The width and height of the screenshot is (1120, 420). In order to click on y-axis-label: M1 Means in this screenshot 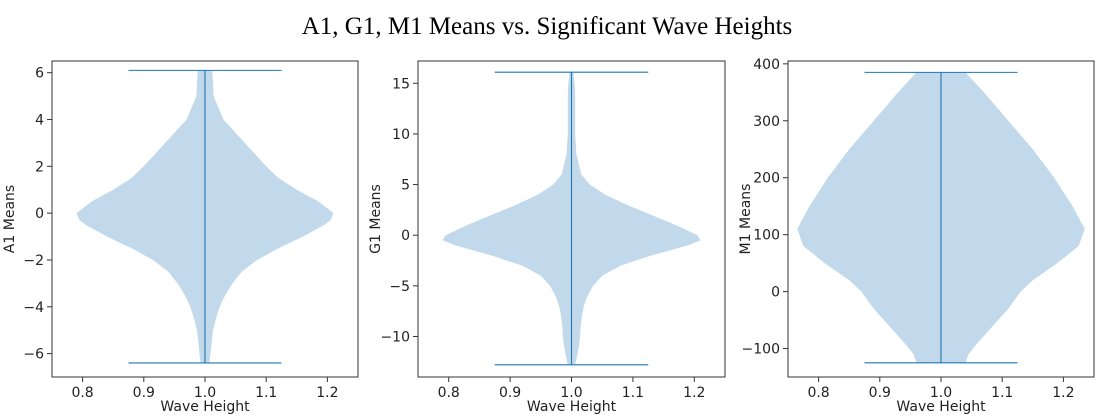, I will do `click(746, 219)`.